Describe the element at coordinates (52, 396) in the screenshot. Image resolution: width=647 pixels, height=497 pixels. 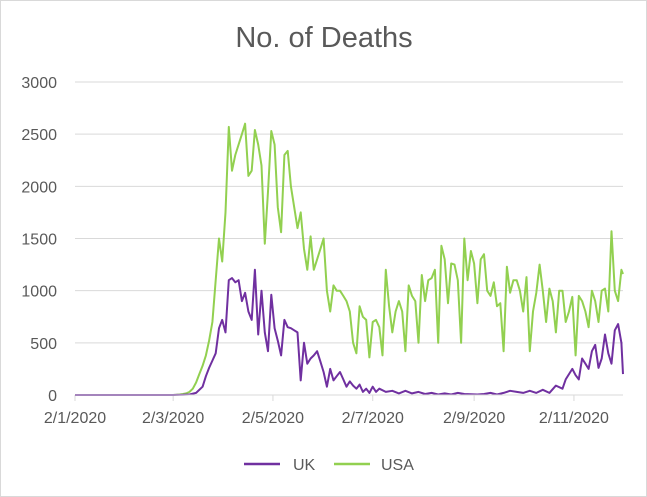
I see `y-tick-label: 0` at that location.